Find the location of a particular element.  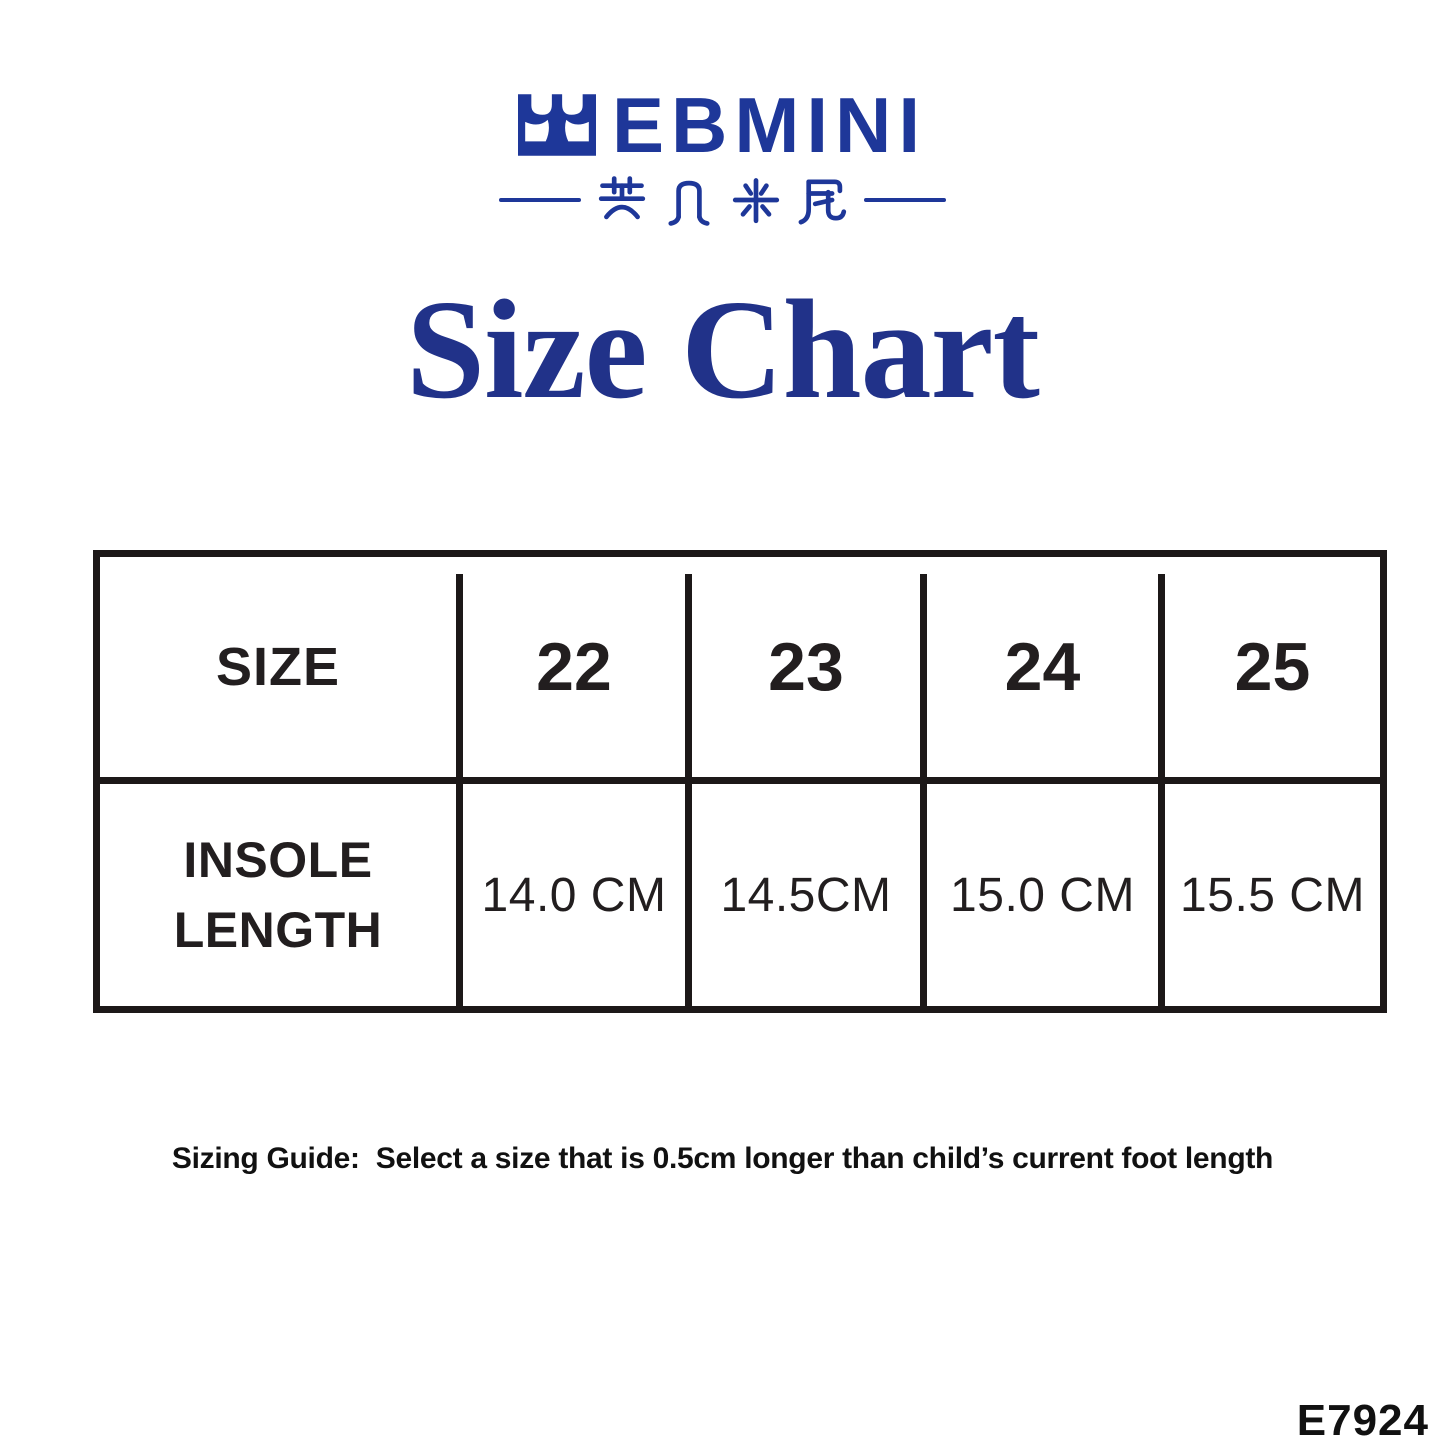

insole-value-cell: 15.0 CM is located at coordinates (1042, 895).